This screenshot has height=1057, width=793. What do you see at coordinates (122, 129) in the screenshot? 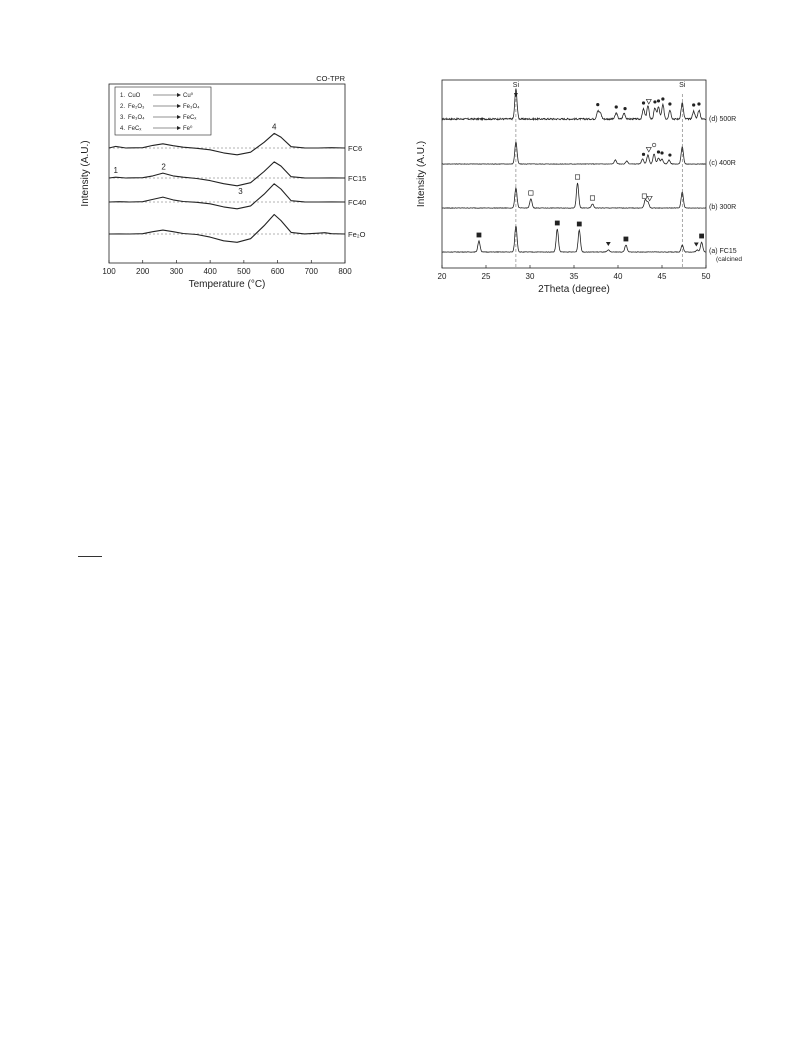
I see `legend-item-number: 4.` at bounding box center [122, 129].